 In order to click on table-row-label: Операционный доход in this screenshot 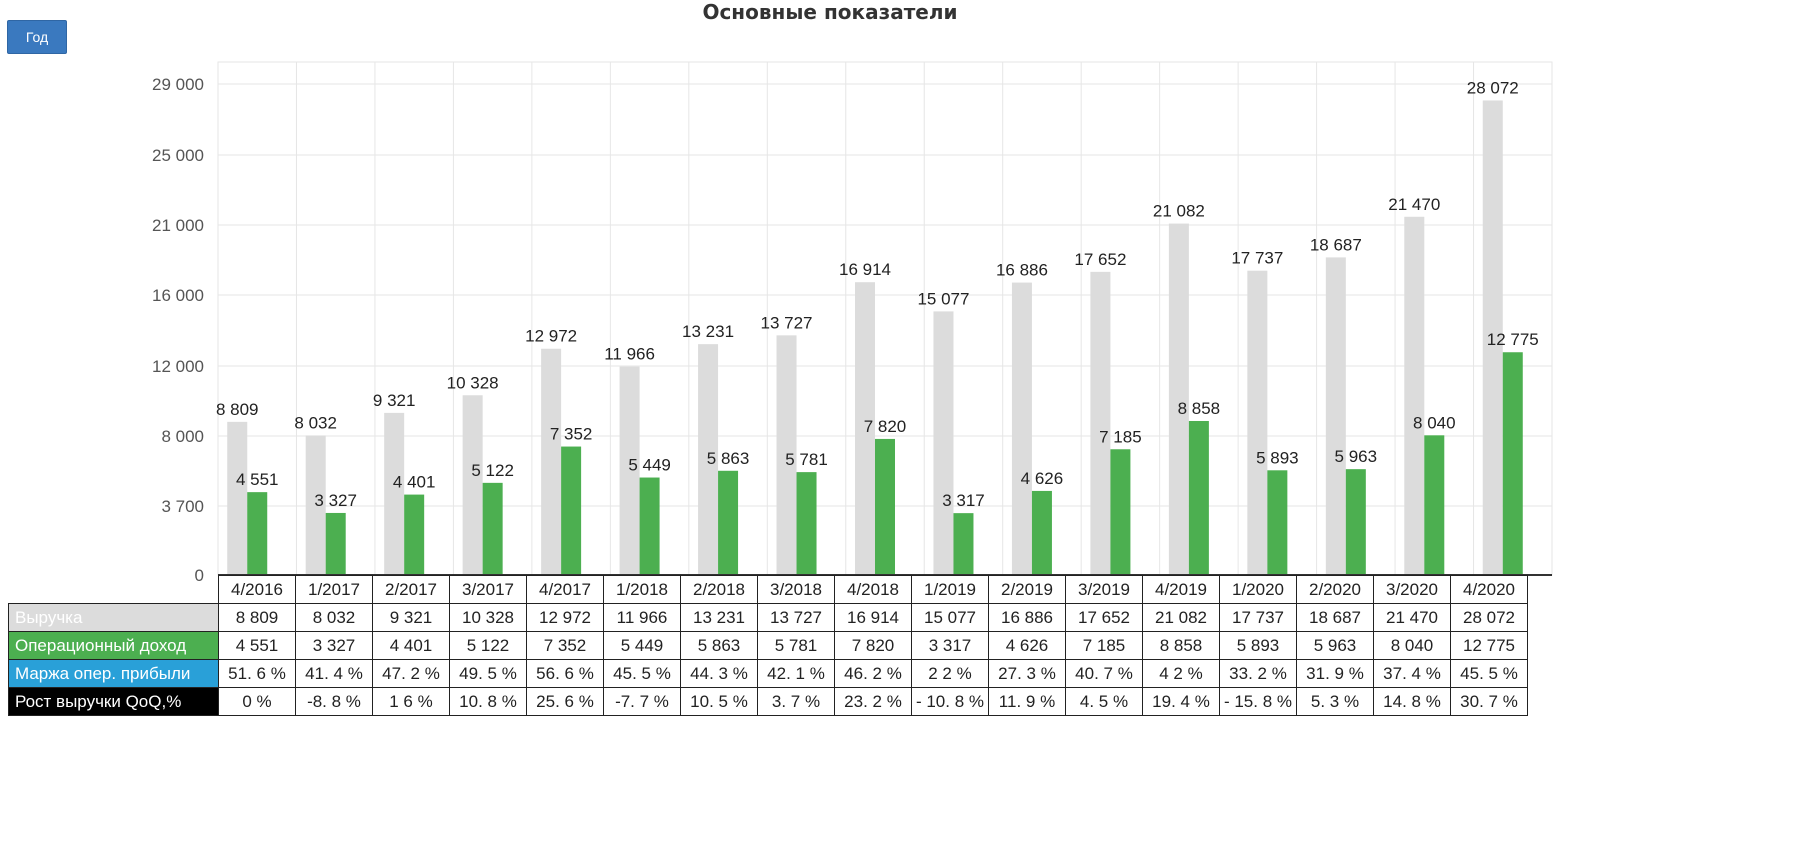, I will do `click(113, 645)`.